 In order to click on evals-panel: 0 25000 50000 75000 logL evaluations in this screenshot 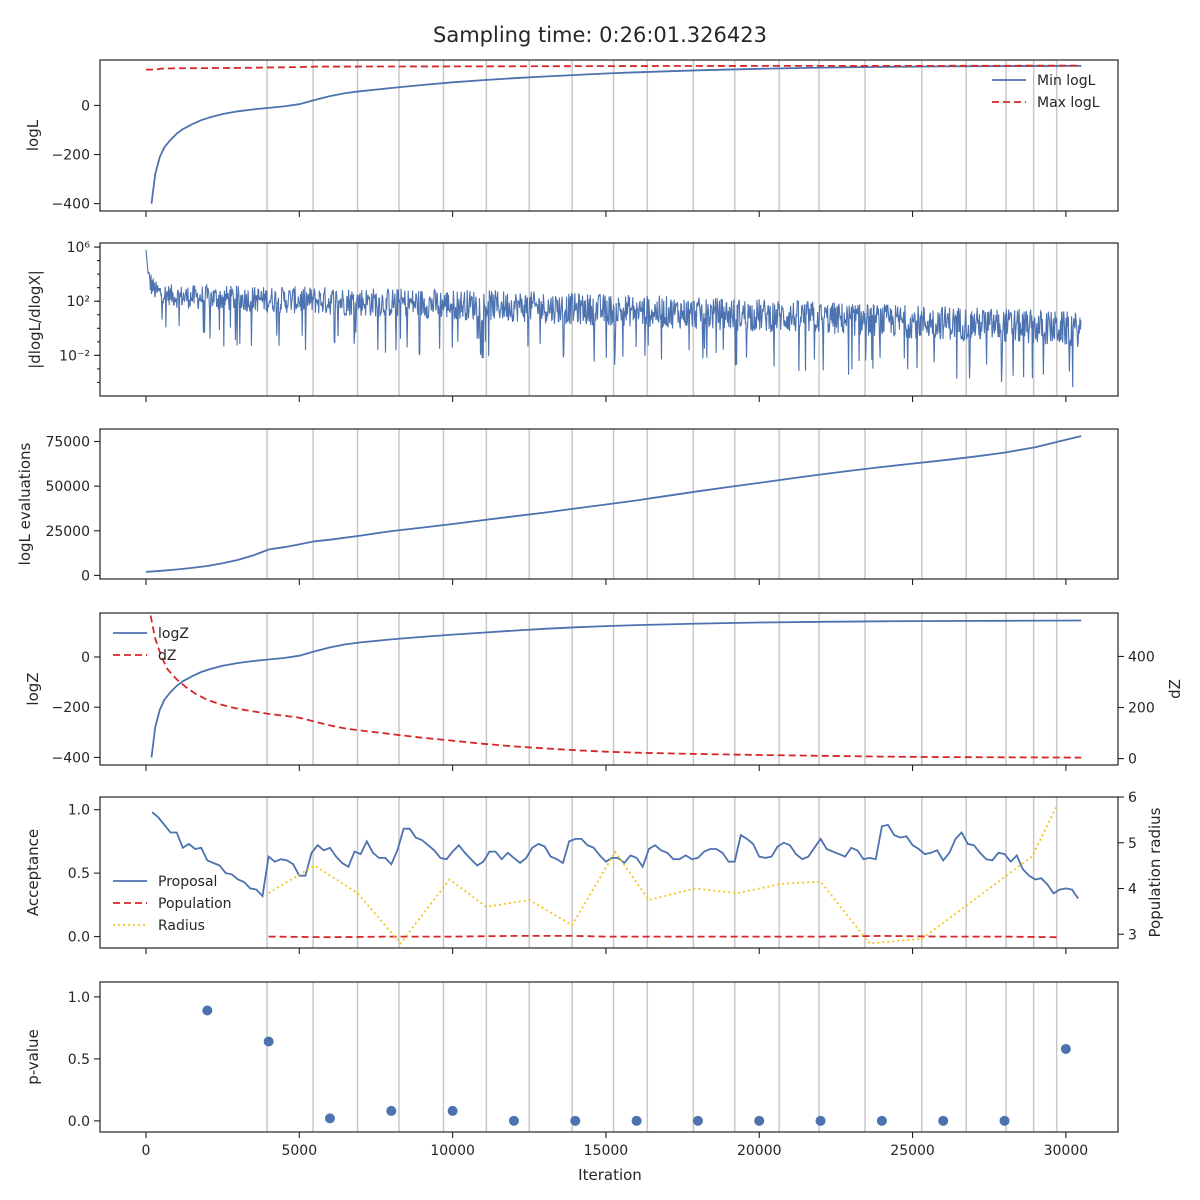, I will do `click(567, 506)`.